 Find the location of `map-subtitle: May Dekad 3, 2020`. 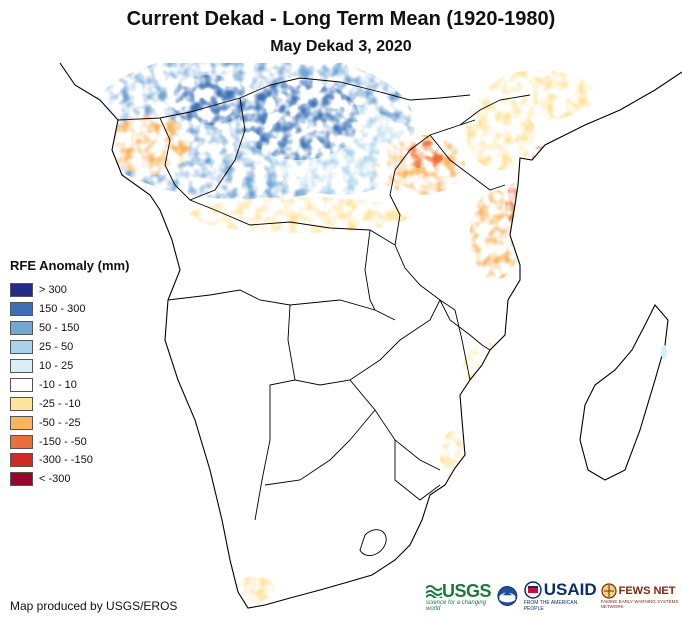

map-subtitle: May Dekad 3, 2020 is located at coordinates (341, 46).